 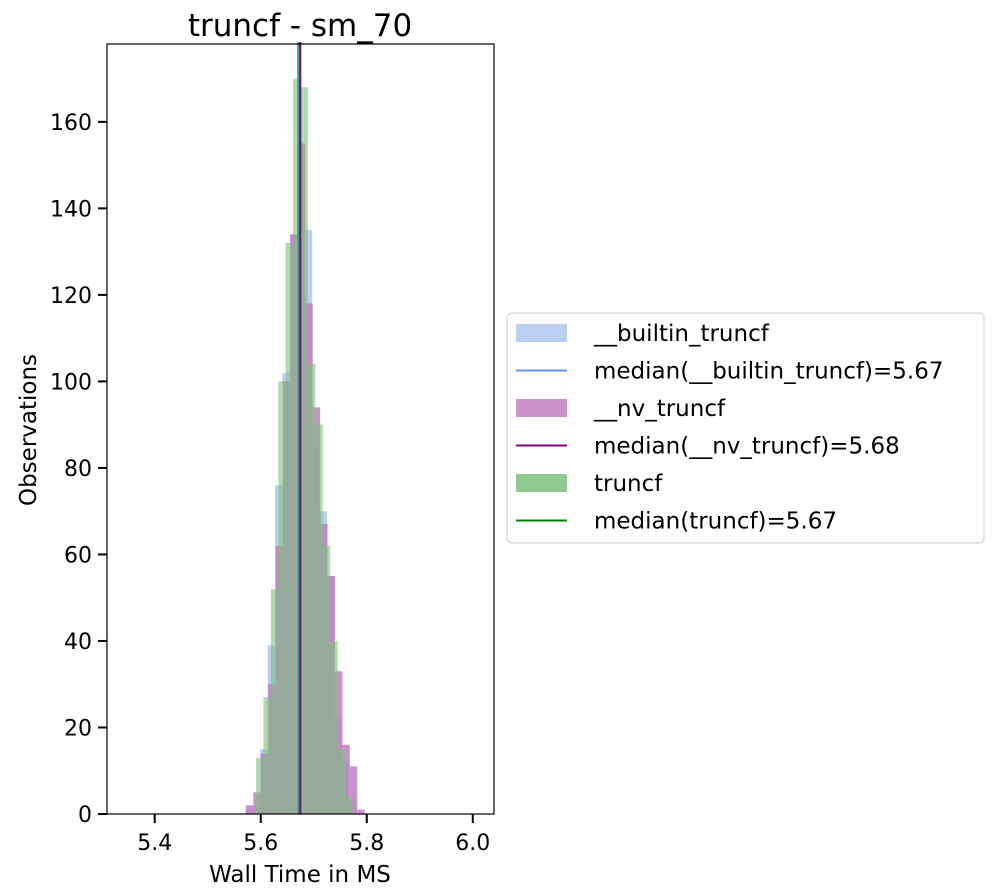 I want to click on legend-median-label-truncf: median(truncf)=5.67, so click(x=715, y=522).